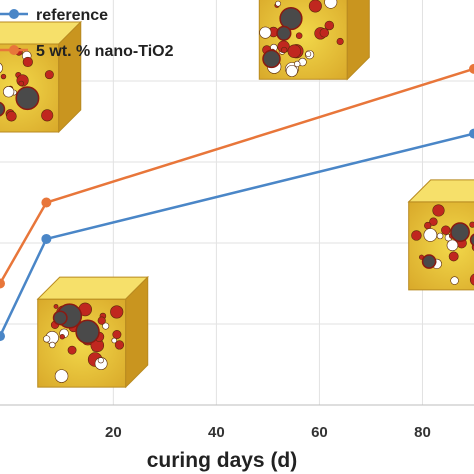 Image resolution: width=474 pixels, height=474 pixels. I want to click on x-tick-labels: 20 40 60 80, so click(268, 432).